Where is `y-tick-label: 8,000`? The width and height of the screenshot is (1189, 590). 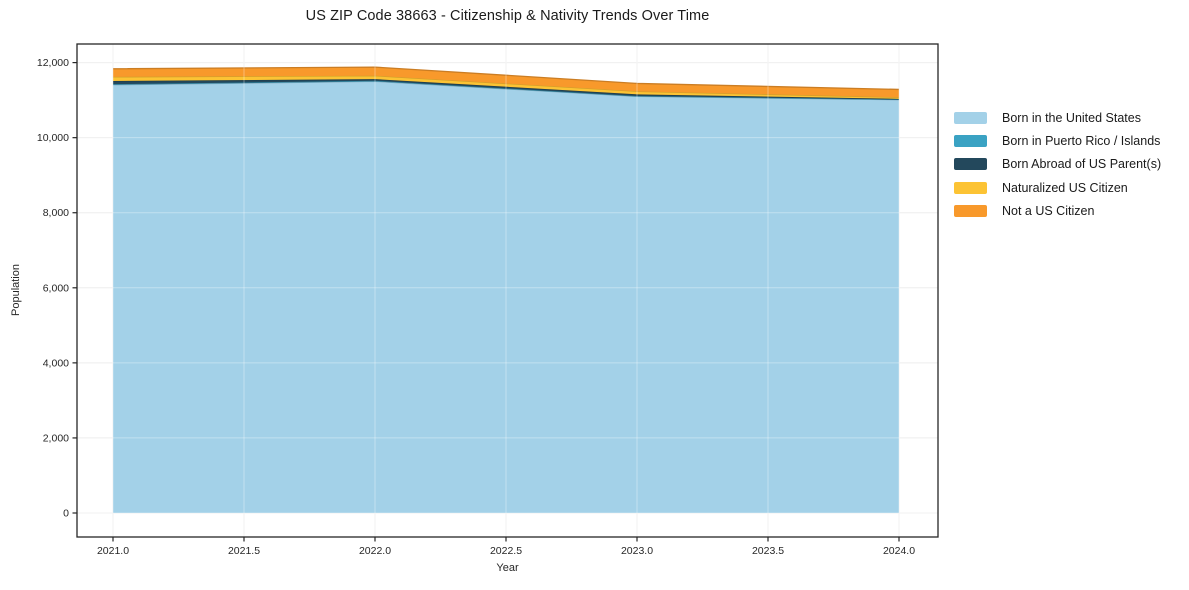 y-tick-label: 8,000 is located at coordinates (56, 213).